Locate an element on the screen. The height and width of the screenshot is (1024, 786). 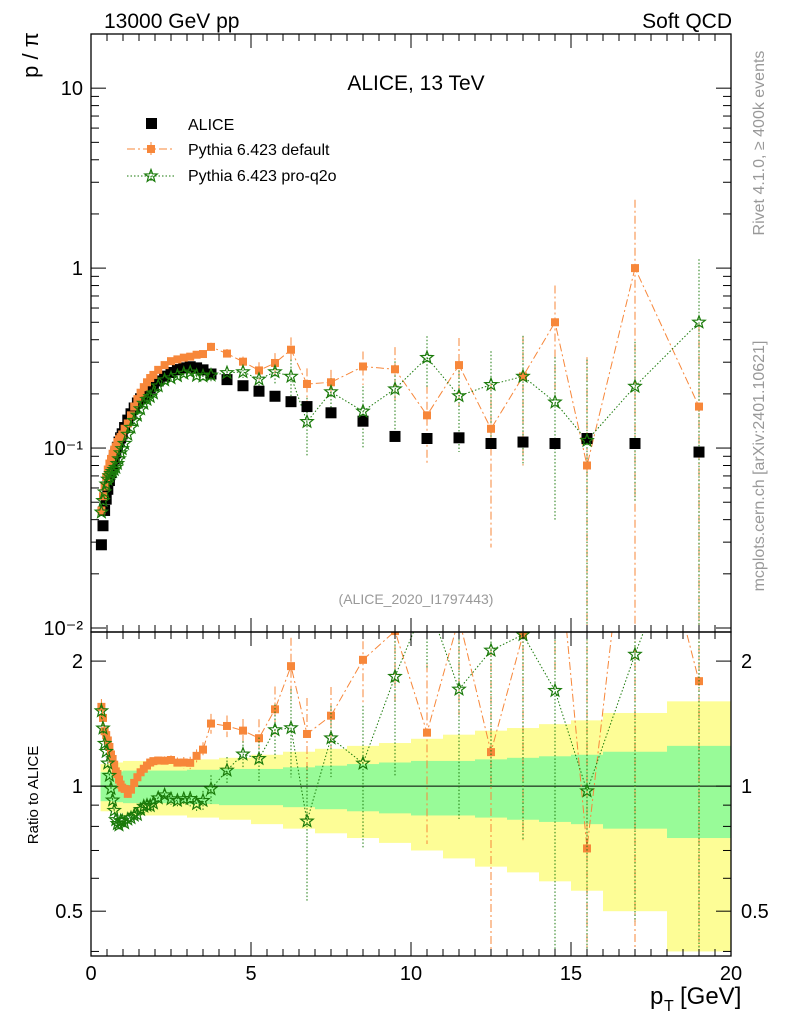
y-axis-label-ratio: Ratio to ALICE is located at coordinates (33, 795).